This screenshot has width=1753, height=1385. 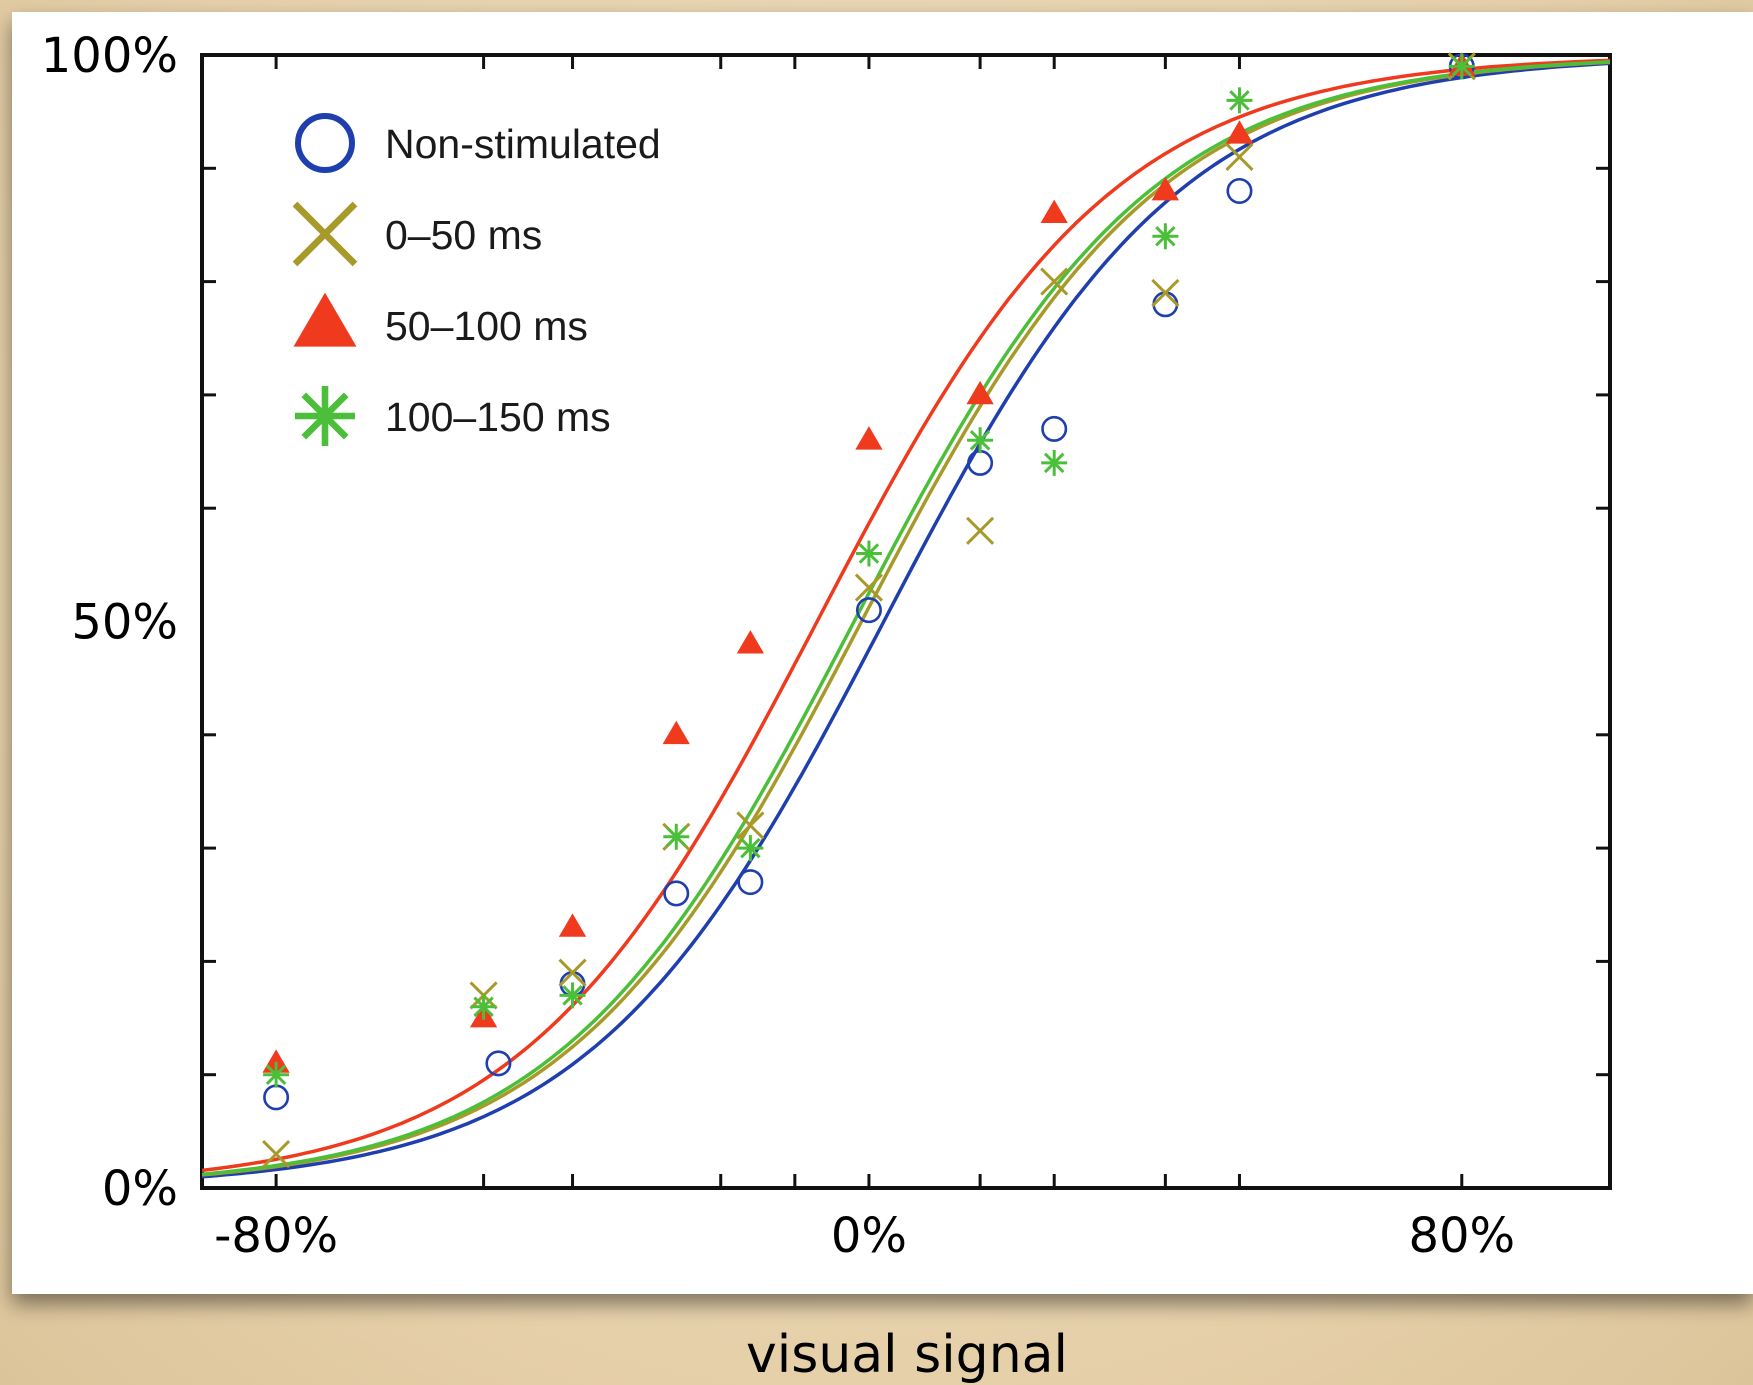 I want to click on legend-label: 0–50 ms, so click(x=463, y=235).